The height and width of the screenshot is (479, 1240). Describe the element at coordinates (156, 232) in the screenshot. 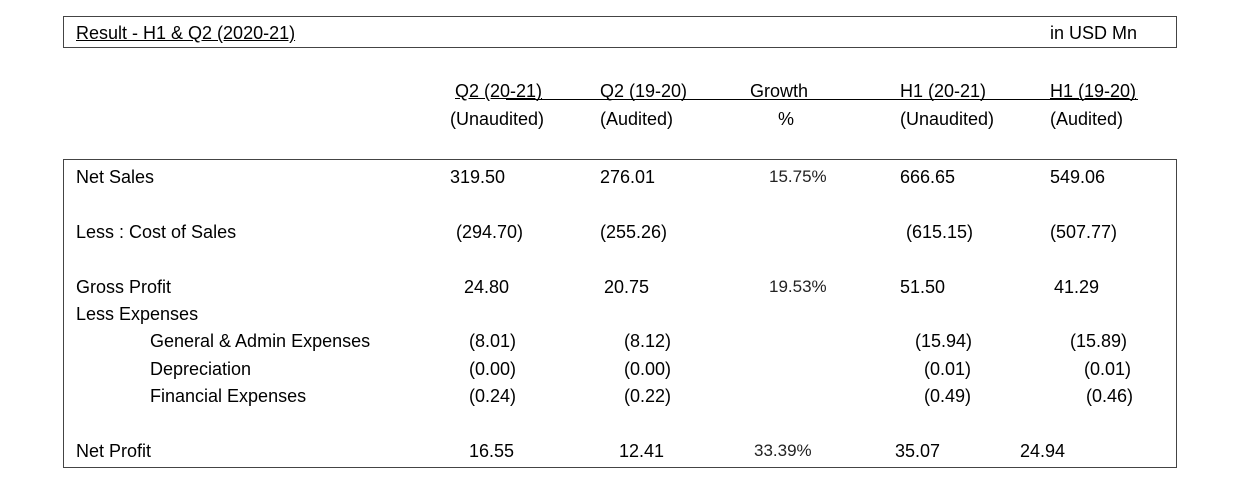

I see `row-label-cost-of-sales: Less : Cost of Sales` at that location.